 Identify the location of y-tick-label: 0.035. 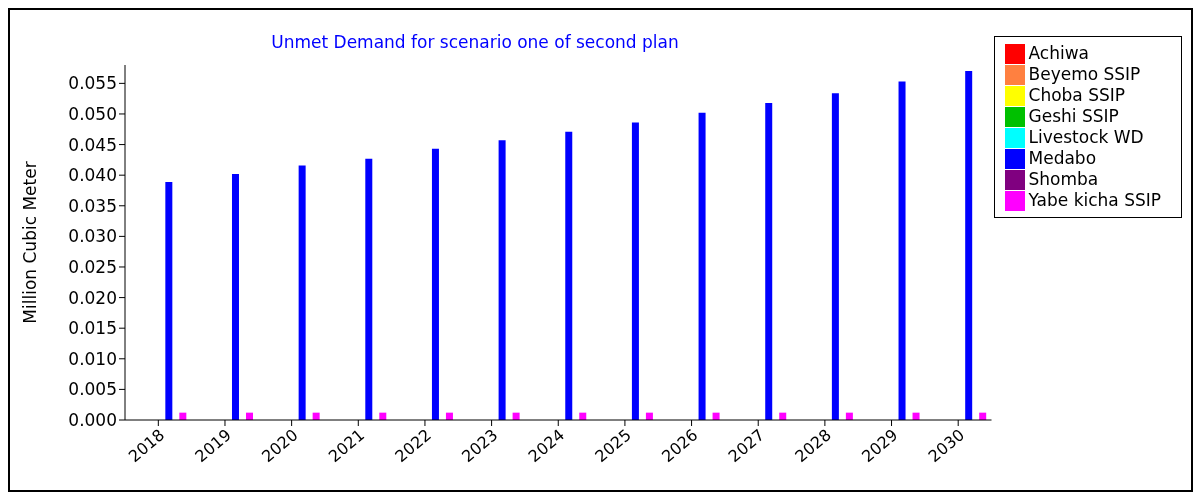
(92, 205).